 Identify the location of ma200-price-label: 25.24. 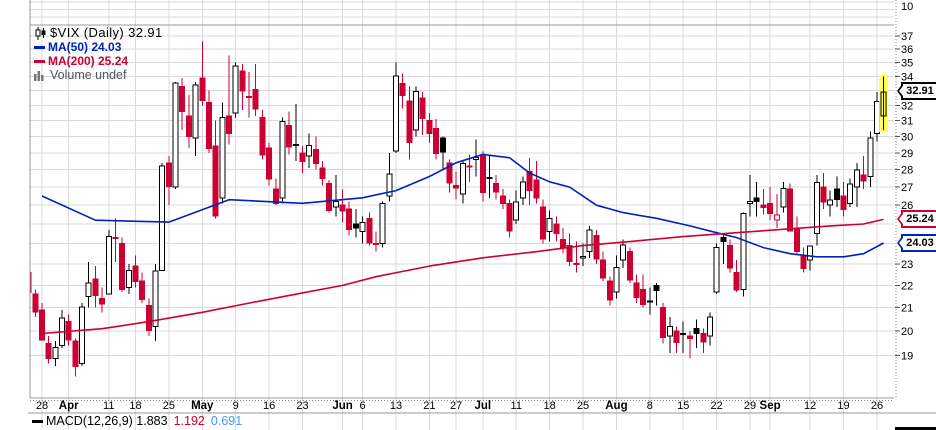
(916, 219).